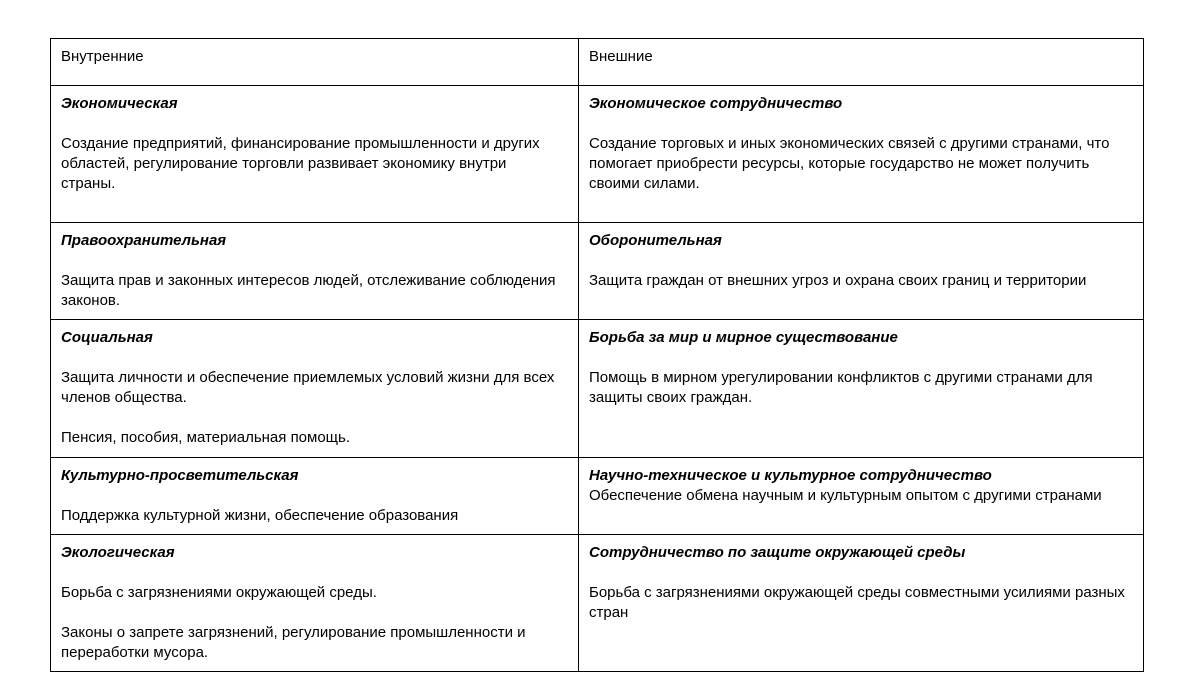 This screenshot has width=1196, height=676. Describe the element at coordinates (743, 337) in the screenshot. I see `function-title: Борьба за мир и мирное существование` at that location.